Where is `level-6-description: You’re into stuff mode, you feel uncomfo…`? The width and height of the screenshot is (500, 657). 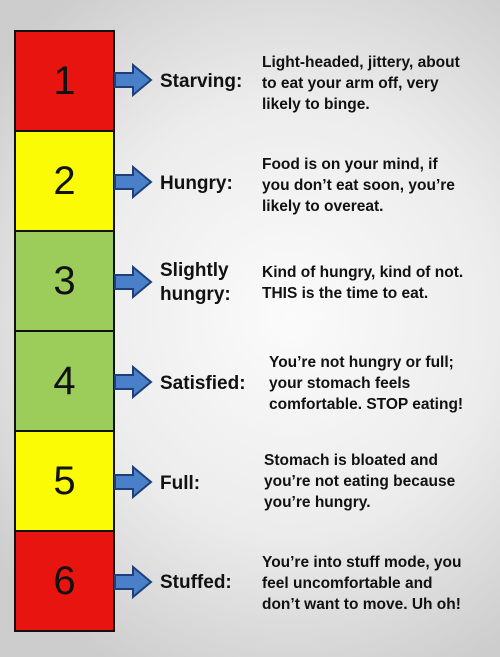
level-6-description: You’re into stuff mode, you feel uncomfo… is located at coordinates (362, 583).